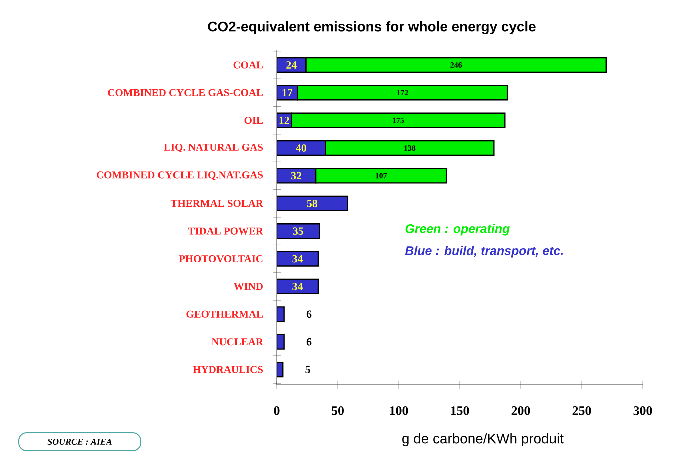 The height and width of the screenshot is (452, 682). What do you see at coordinates (291, 65) in the screenshot?
I see `data-label: 24` at bounding box center [291, 65].